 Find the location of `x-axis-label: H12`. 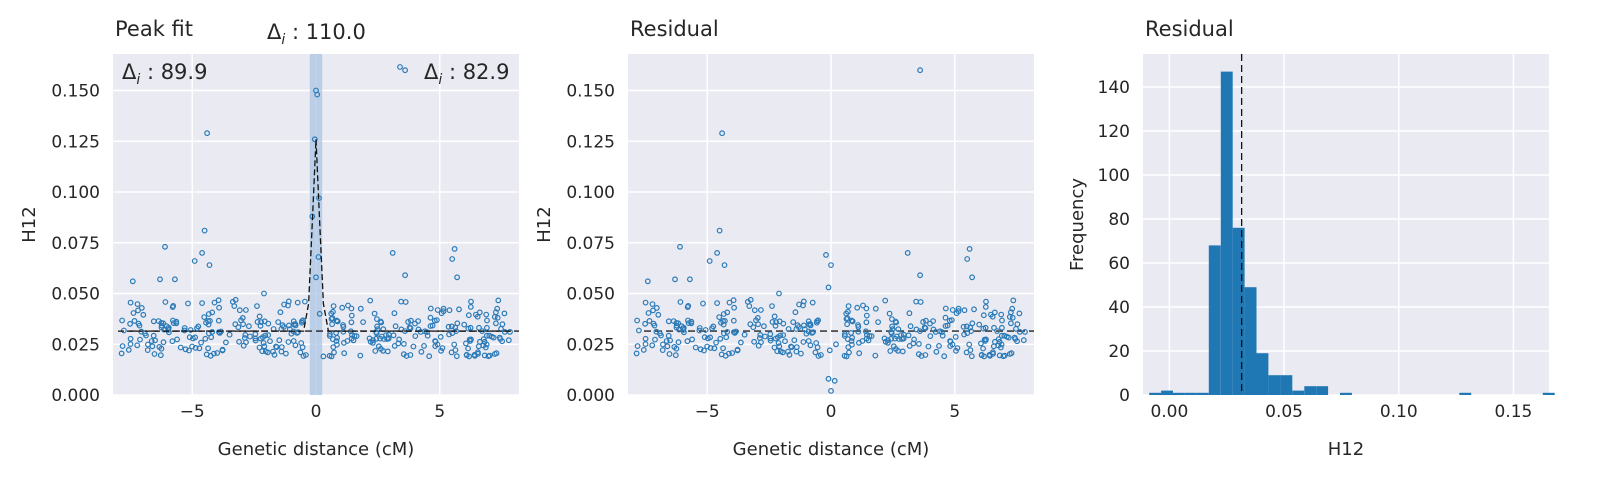

x-axis-label: H12 is located at coordinates (1346, 449).